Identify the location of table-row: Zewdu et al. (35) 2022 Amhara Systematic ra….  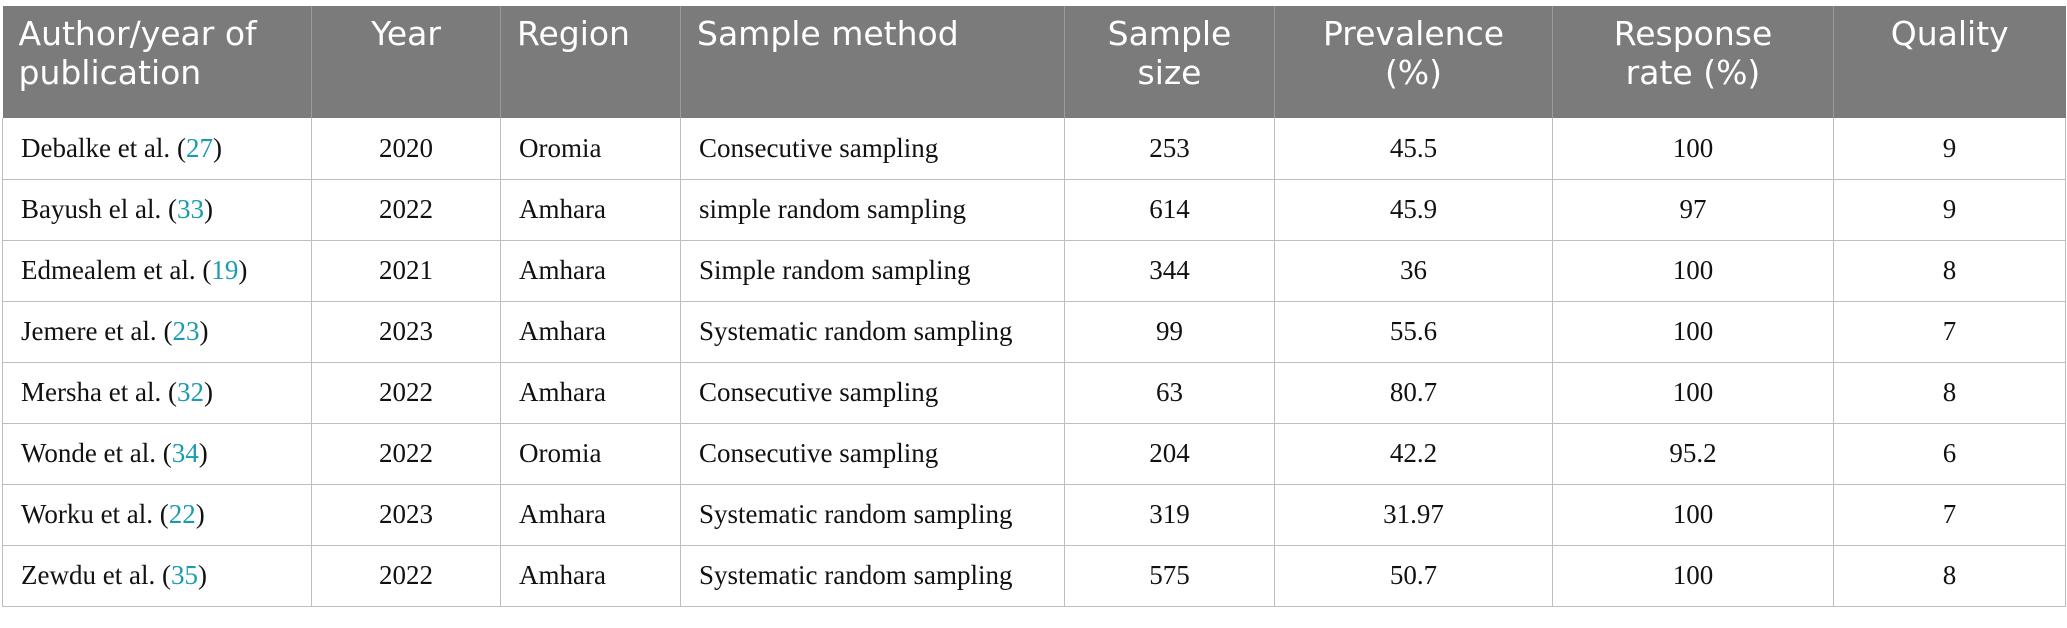
(1034, 575).